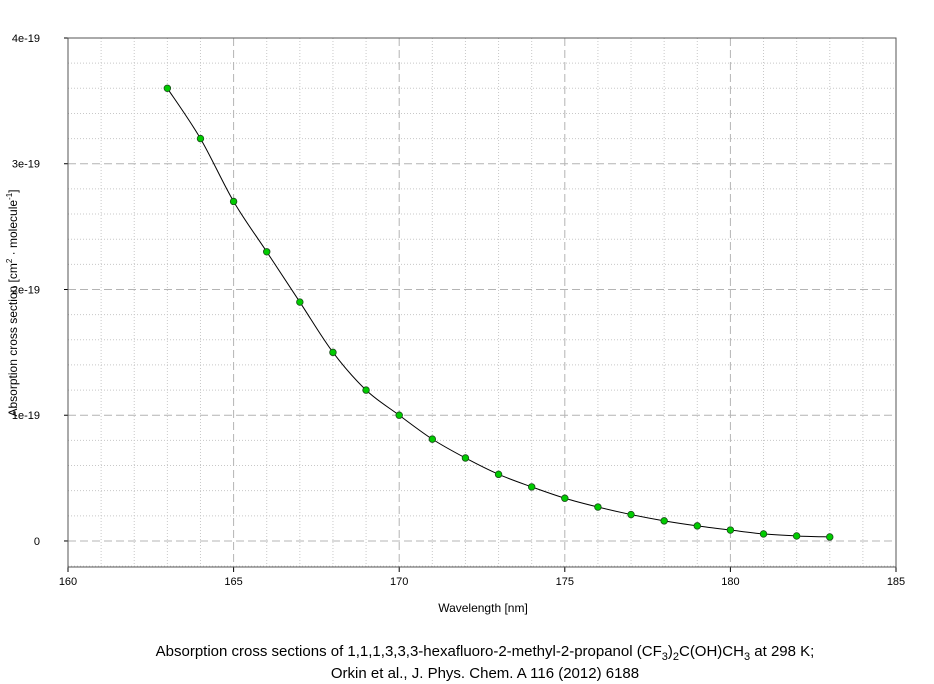  Describe the element at coordinates (13, 229) in the screenshot. I see `y-label-part: · molecule` at that location.